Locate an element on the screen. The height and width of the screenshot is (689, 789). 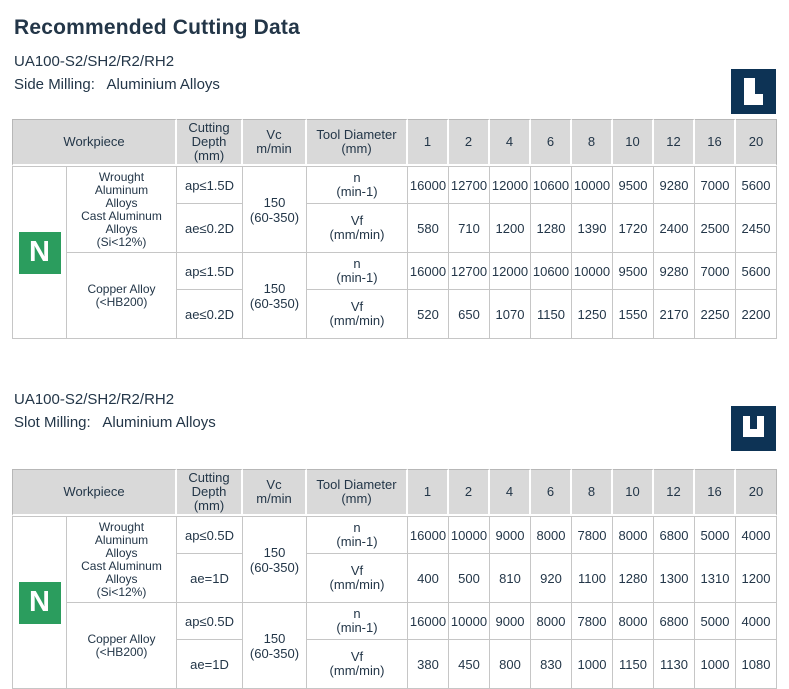
vf-value: 2450 is located at coordinates (756, 228).